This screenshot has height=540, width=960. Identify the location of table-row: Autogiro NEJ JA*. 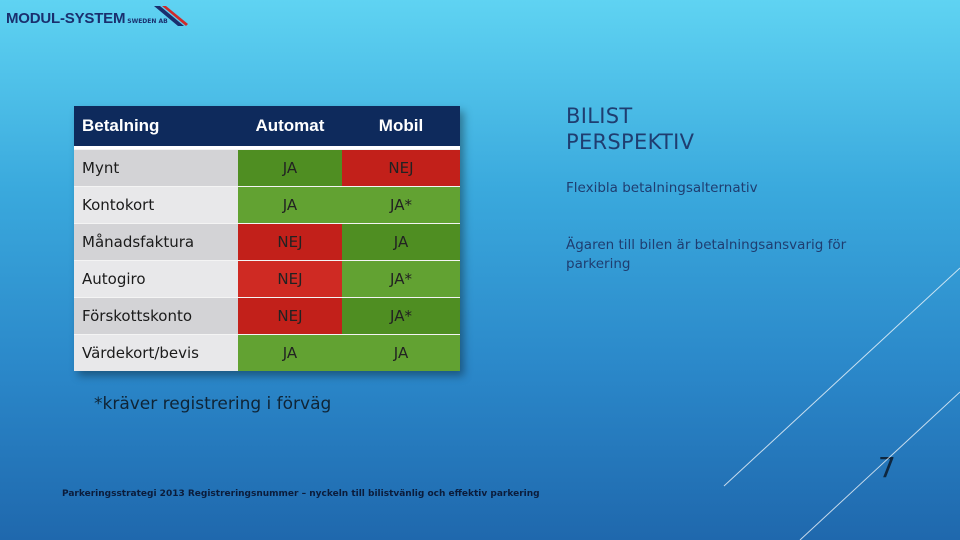
(267, 278).